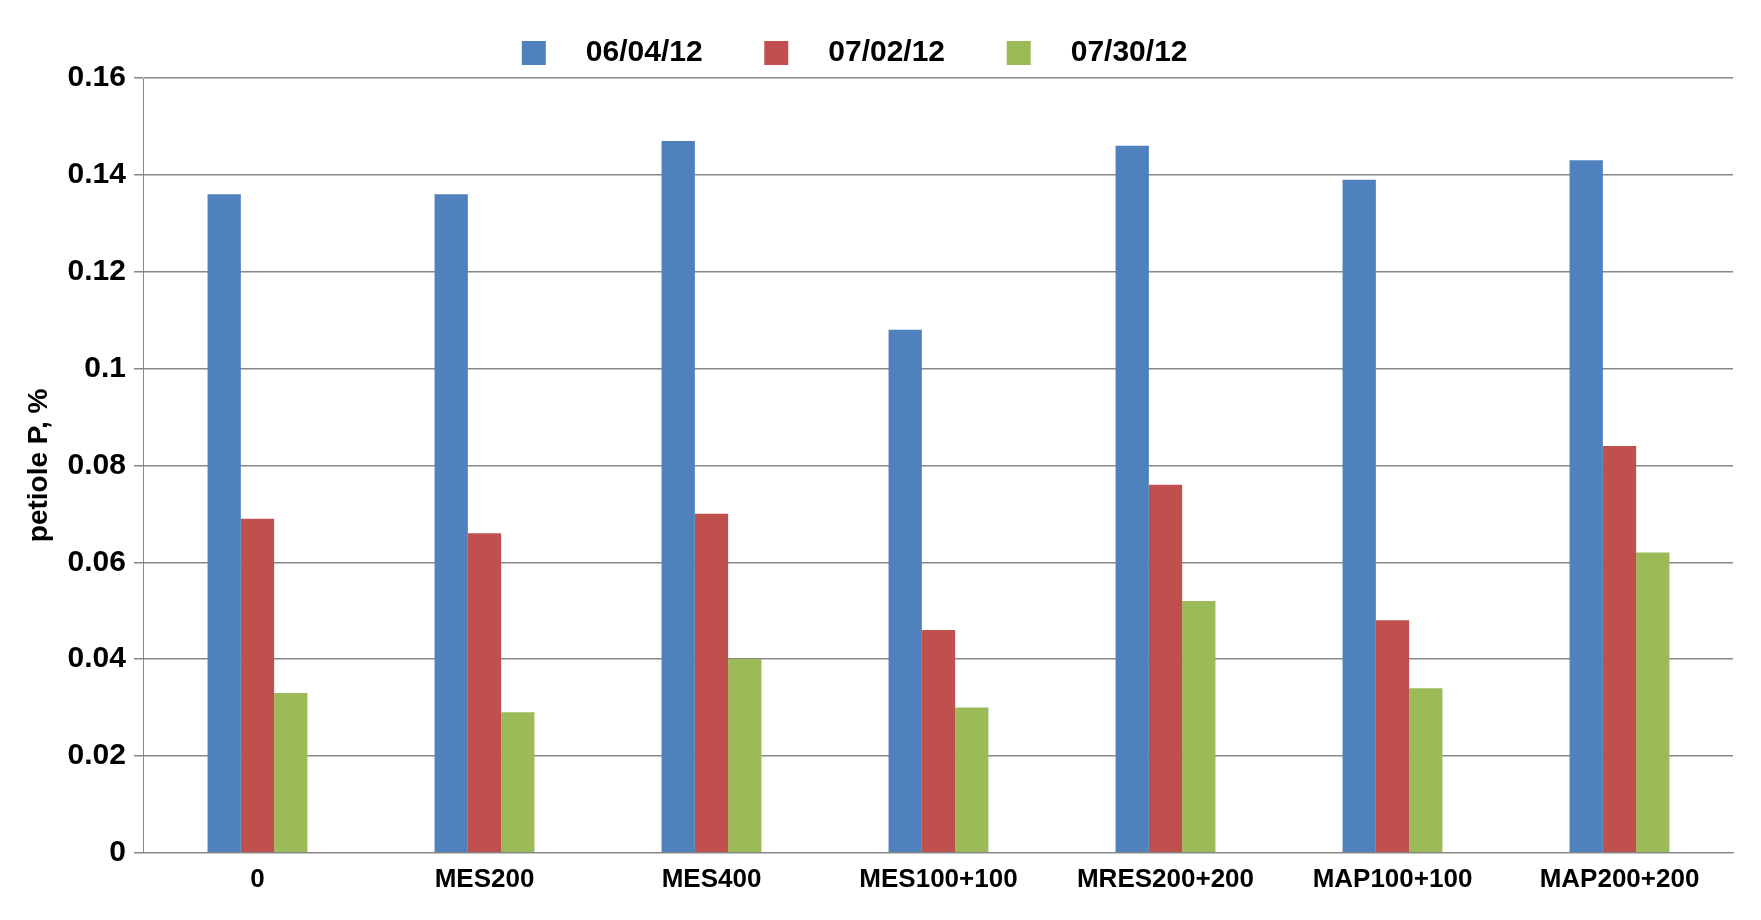  I want to click on x-tick-label: 0, so click(257, 877).